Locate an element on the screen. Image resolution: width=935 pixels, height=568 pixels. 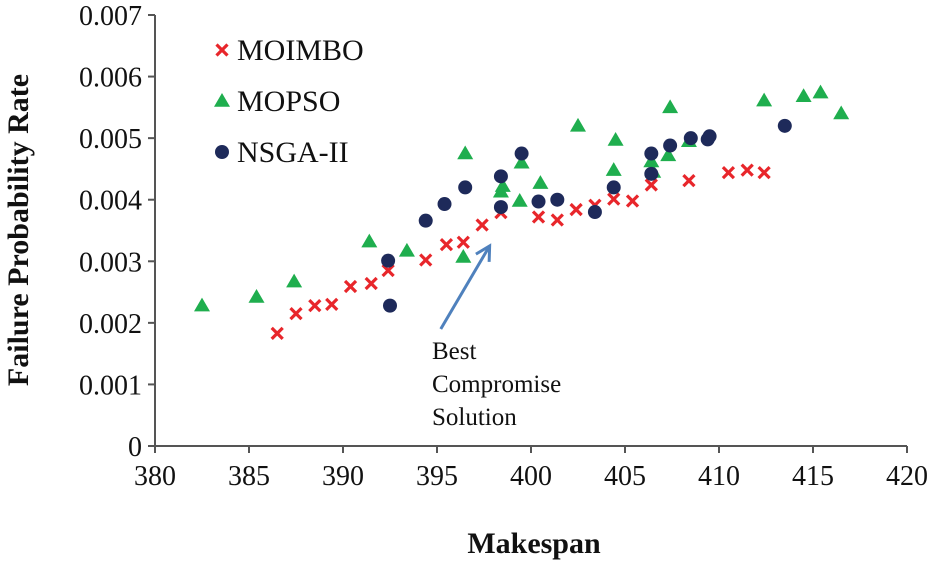
y-tick-label: 0.007 is located at coordinates (110, 16).